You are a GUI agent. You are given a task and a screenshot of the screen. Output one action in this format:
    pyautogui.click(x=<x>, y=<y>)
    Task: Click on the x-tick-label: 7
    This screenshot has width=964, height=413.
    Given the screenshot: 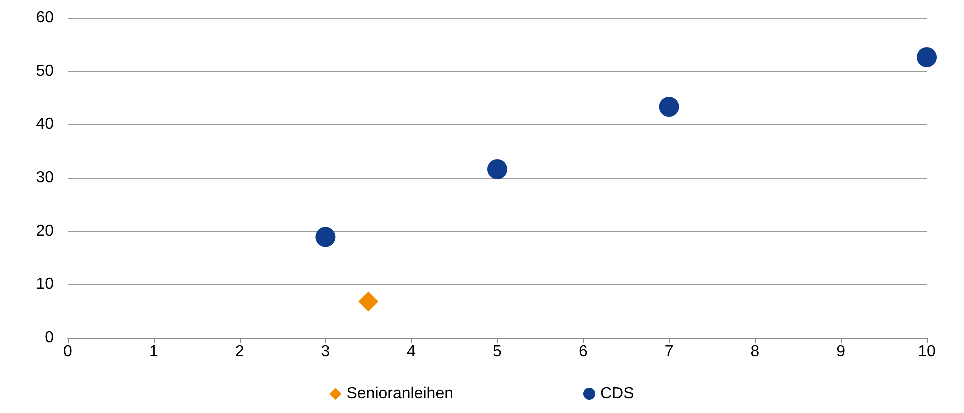 What is the action you would take?
    pyautogui.click(x=669, y=352)
    